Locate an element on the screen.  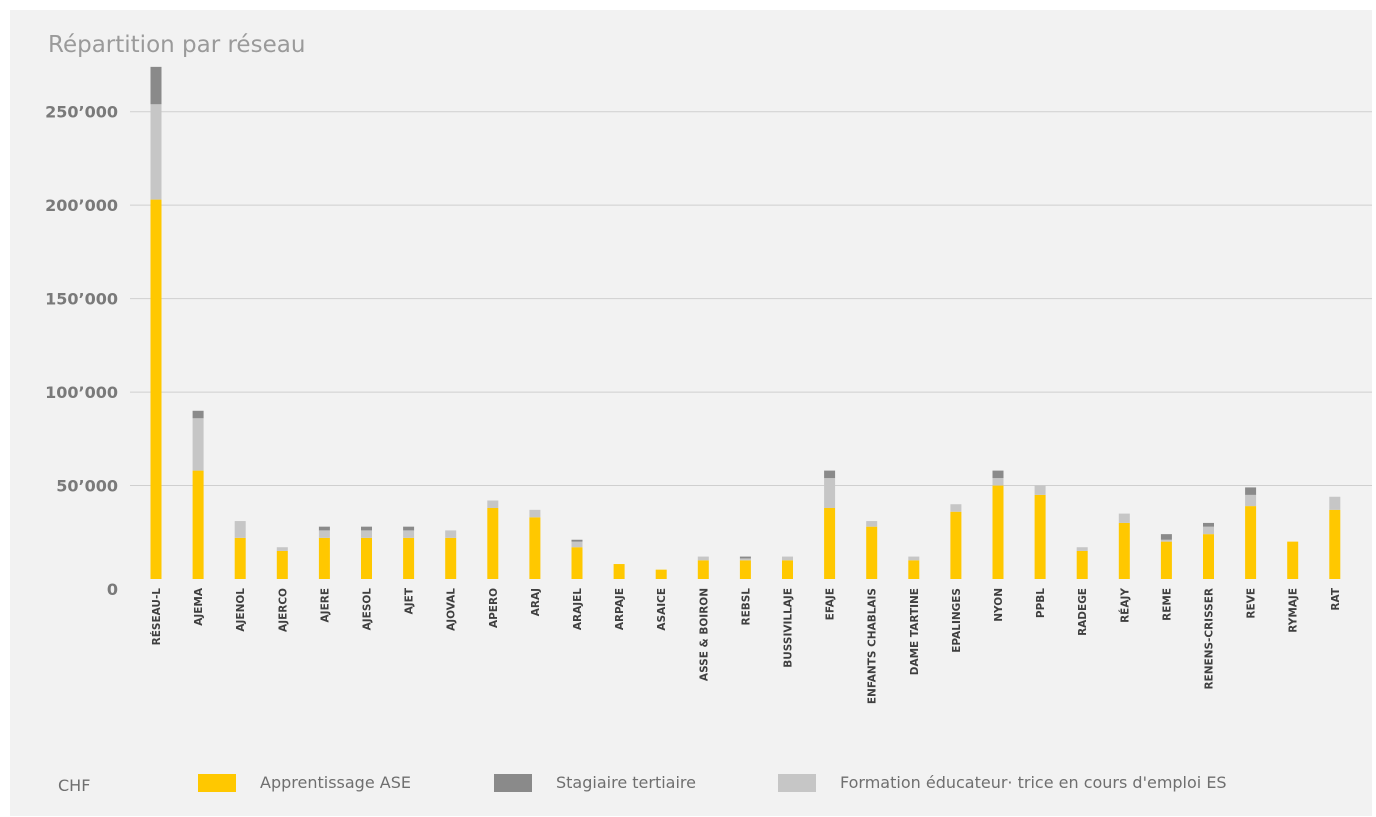
x-category-label: RYMAJE is located at coordinates (1294, 610).